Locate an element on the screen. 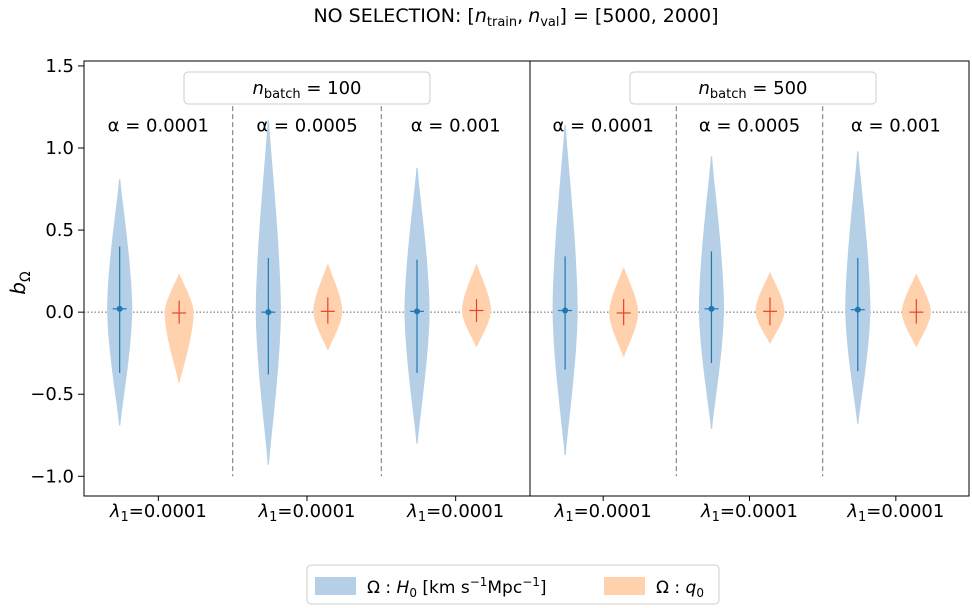 Image resolution: width=972 pixels, height=608 pixels. batch-label-box-left: nbatch = 100 is located at coordinates (307, 88).